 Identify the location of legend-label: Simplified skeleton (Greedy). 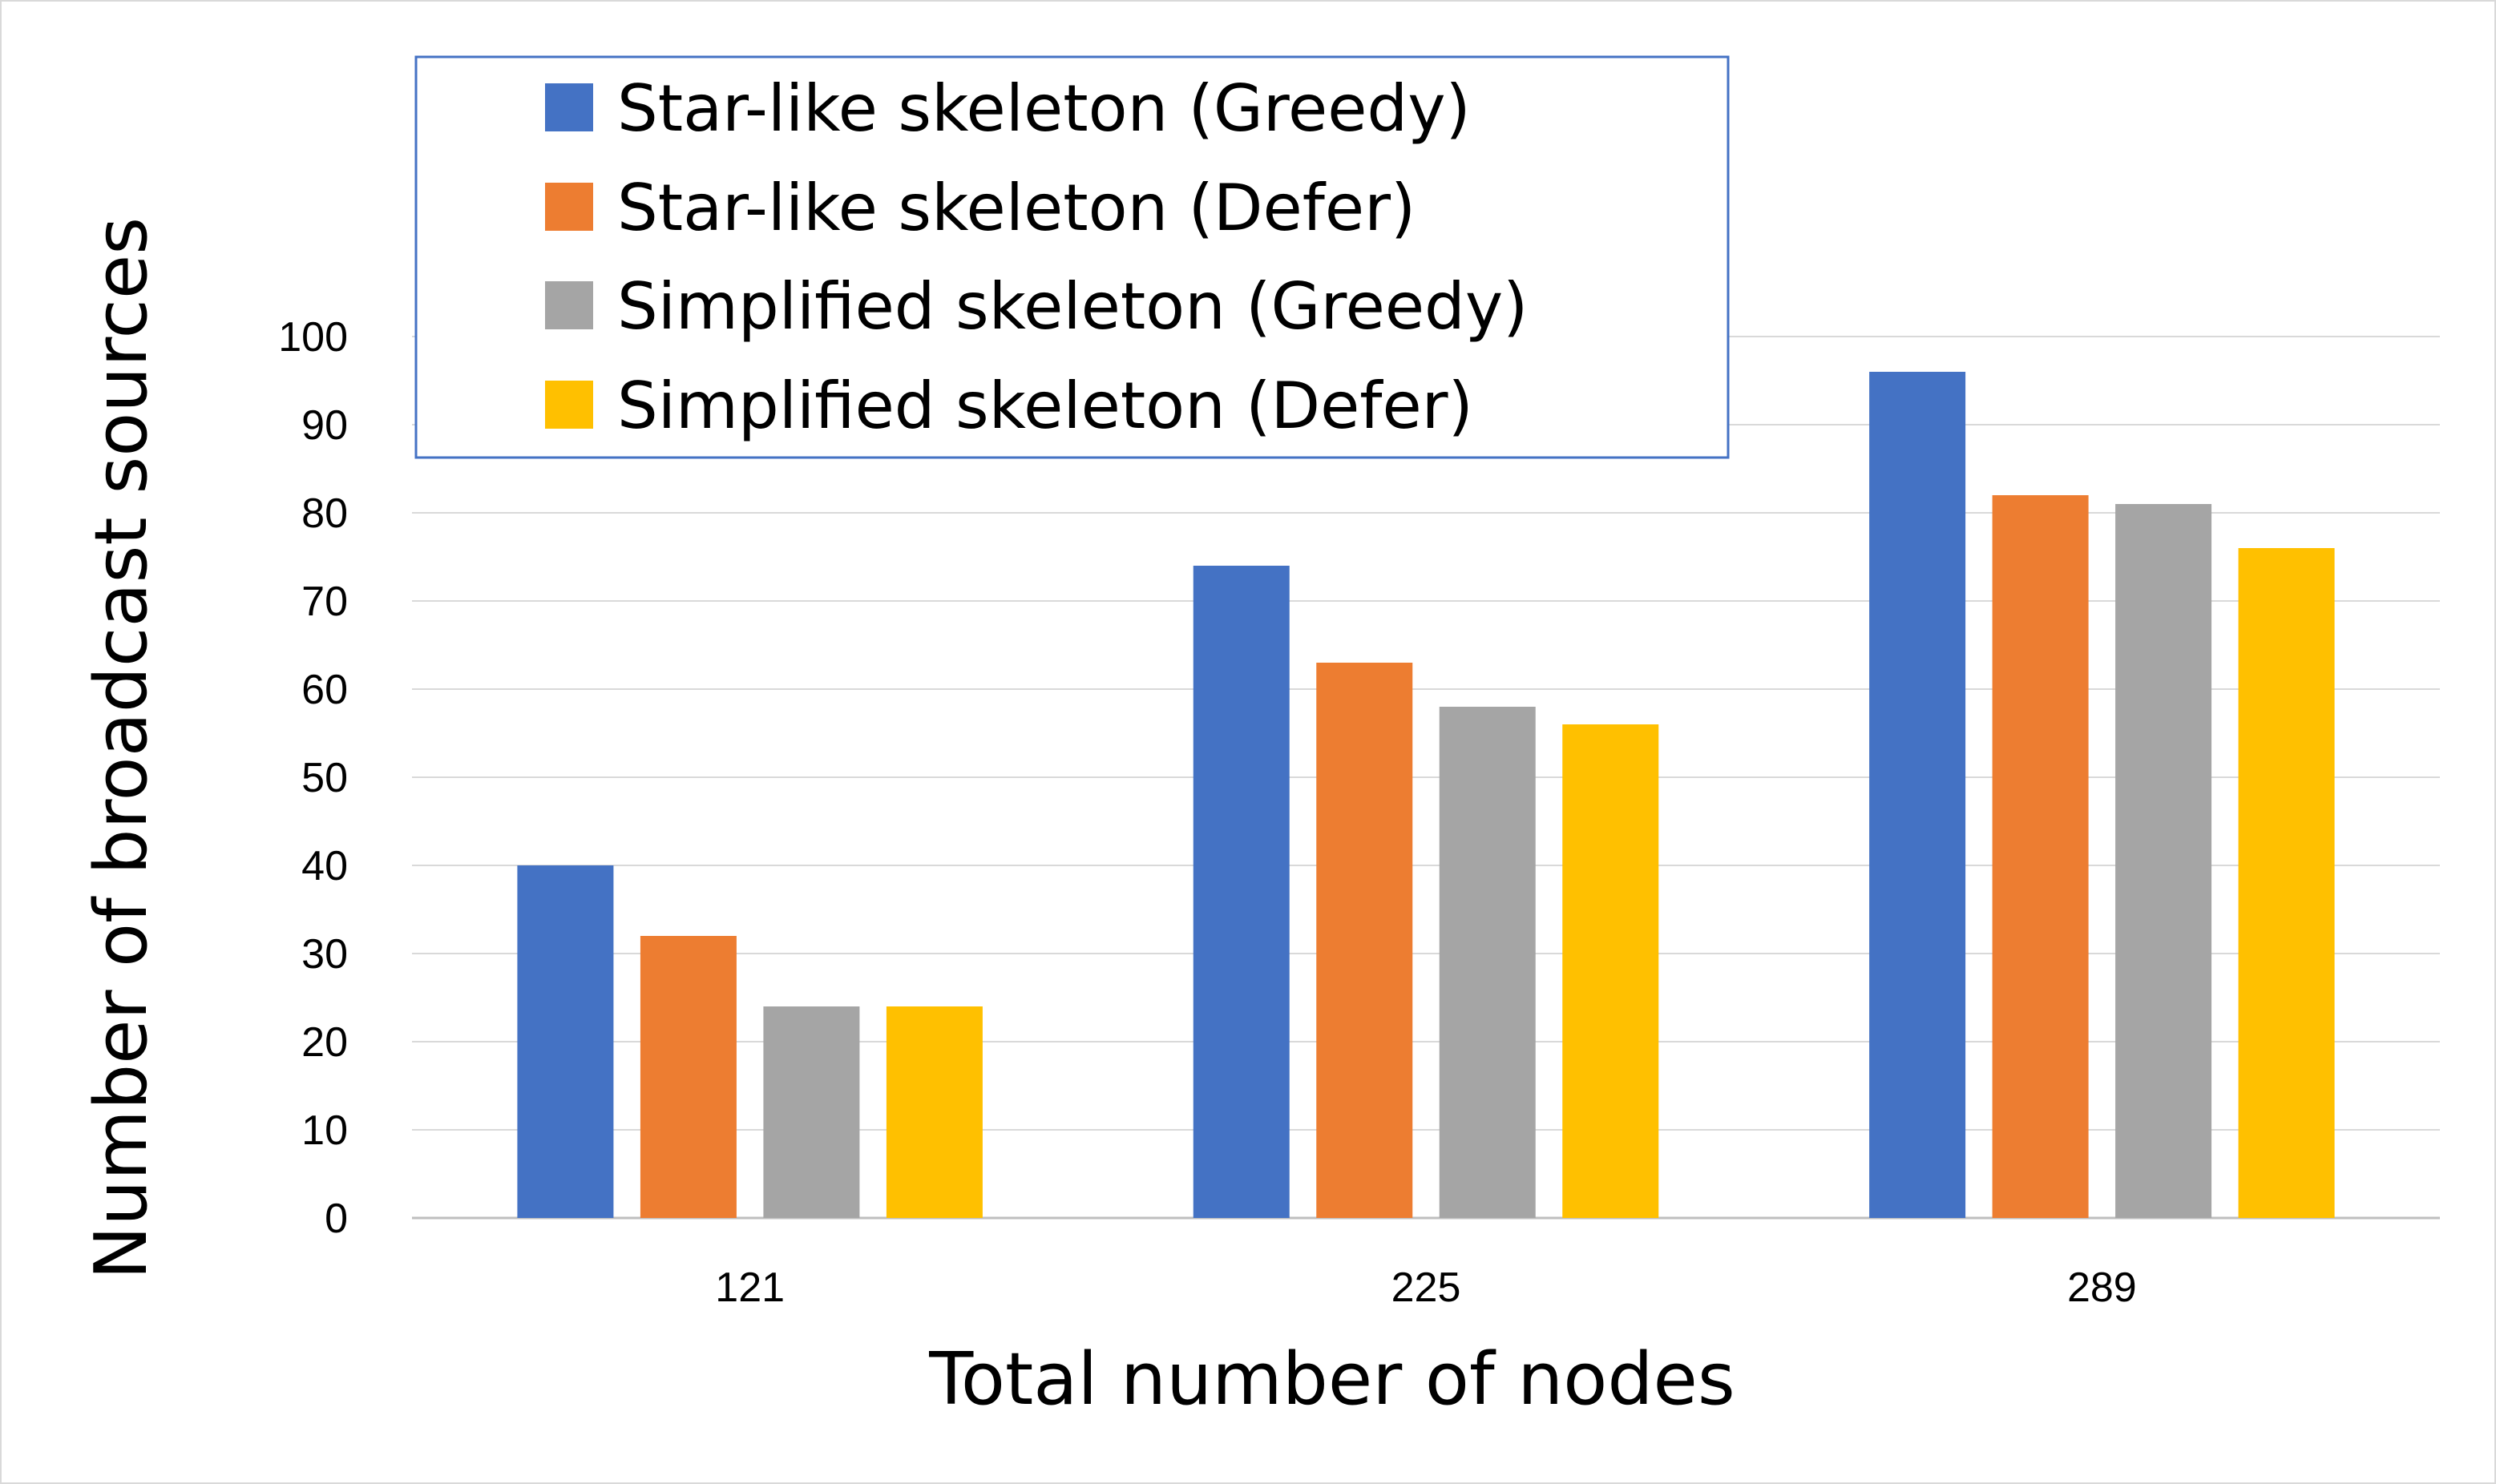
(1072, 307).